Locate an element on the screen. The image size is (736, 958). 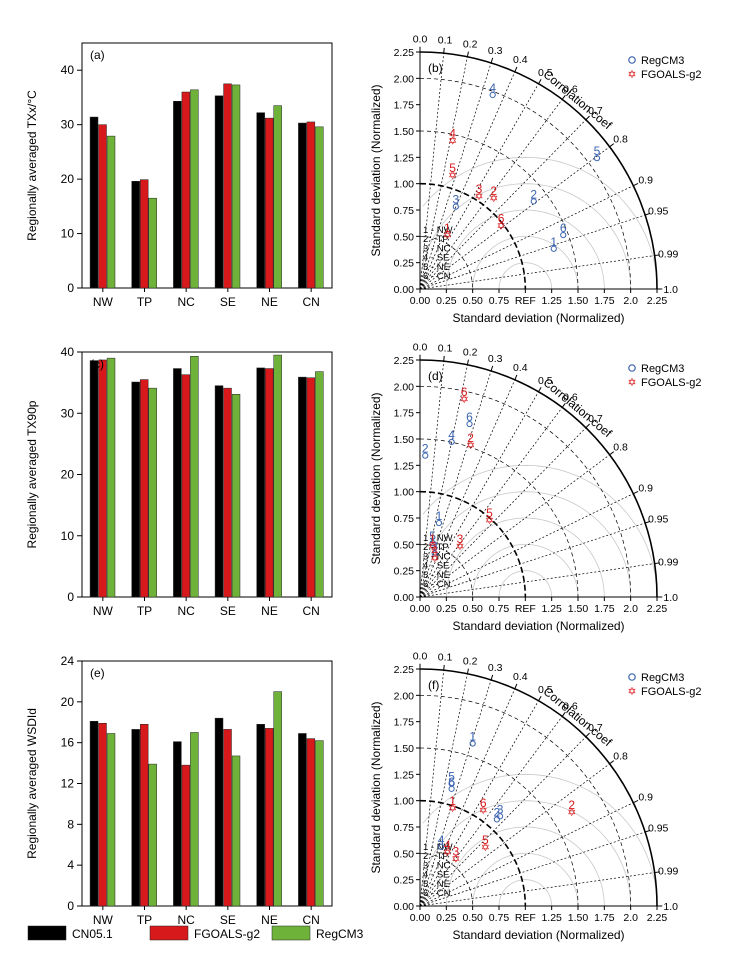
bar-fgoals-g2-ne is located at coordinates (269, 817).